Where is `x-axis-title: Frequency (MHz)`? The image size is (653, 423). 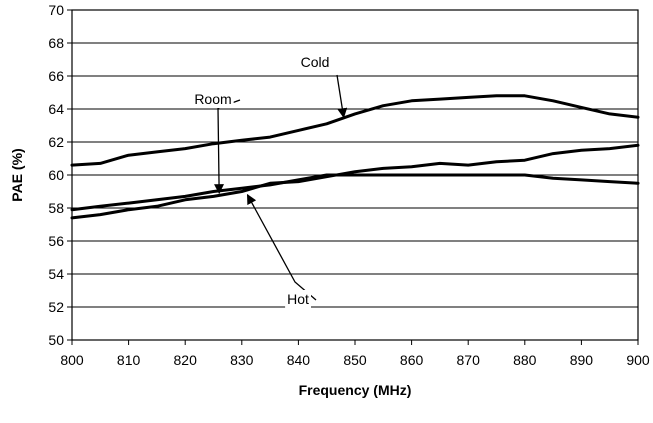
x-axis-title: Frequency (MHz) is located at coordinates (355, 390).